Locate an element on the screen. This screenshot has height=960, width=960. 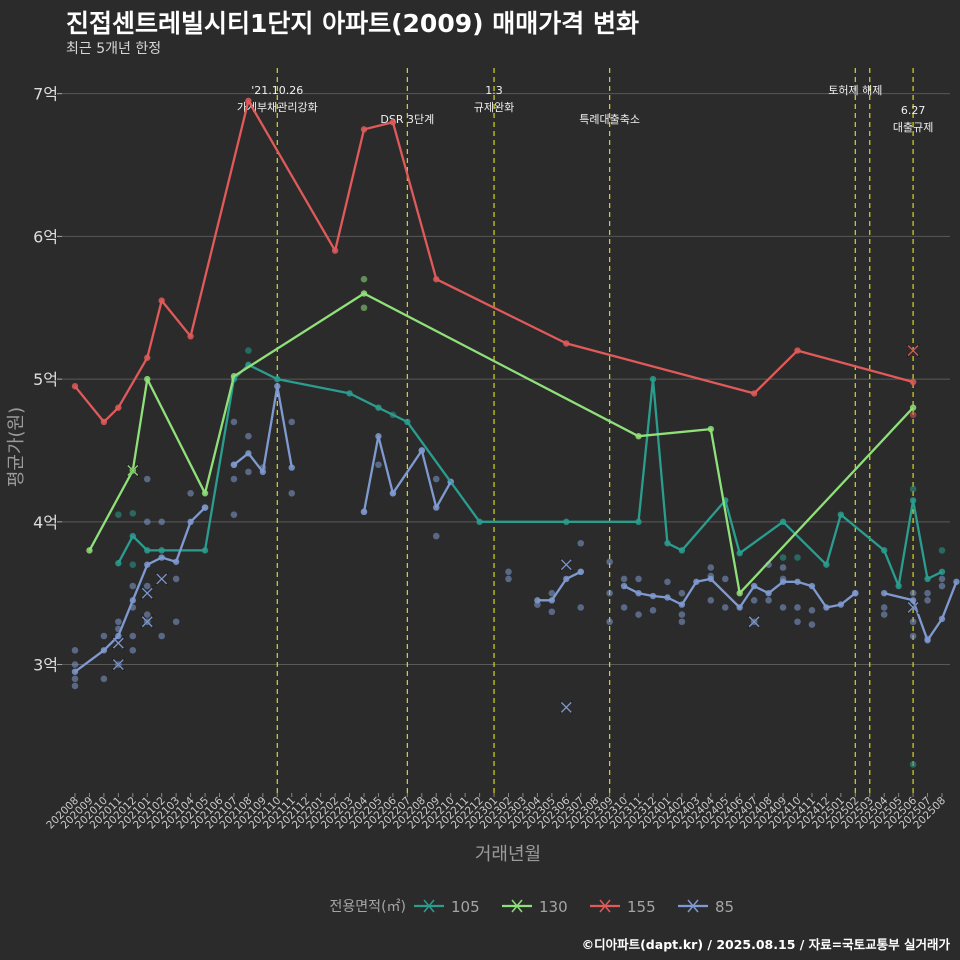
y-tick-label: 6억 is located at coordinates (45, 236).